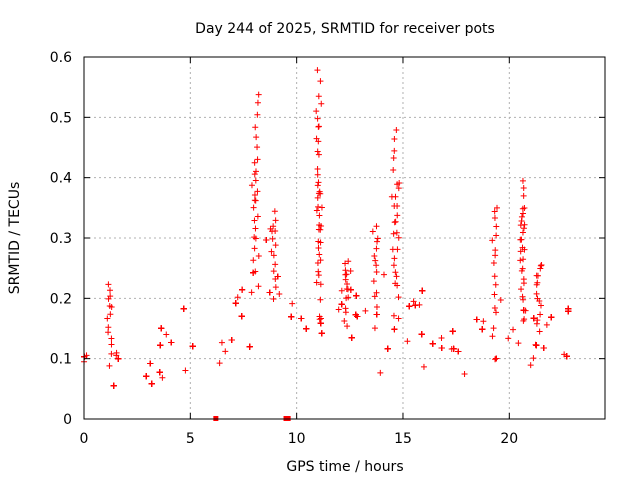  I want to click on y-tick-label: 0.6, so click(61, 58).